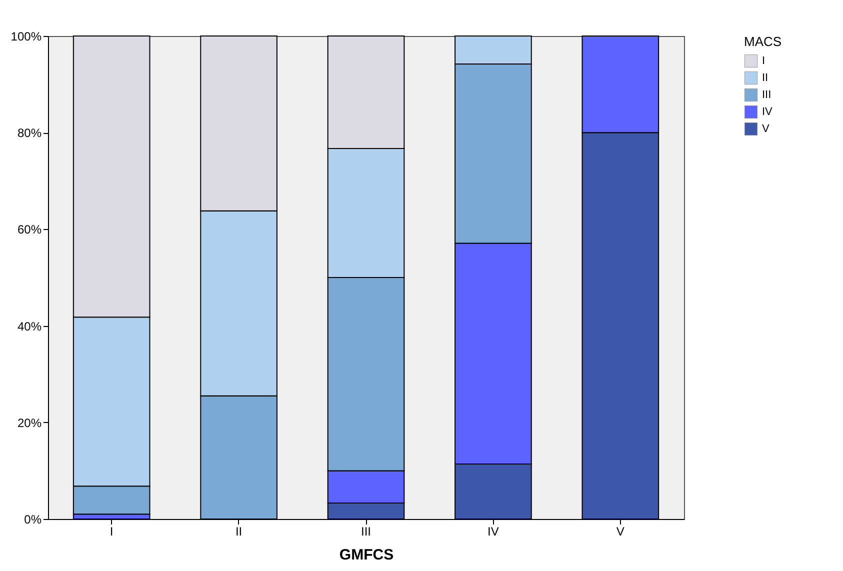  What do you see at coordinates (366, 531) in the screenshot?
I see `x-tick-label: III` at bounding box center [366, 531].